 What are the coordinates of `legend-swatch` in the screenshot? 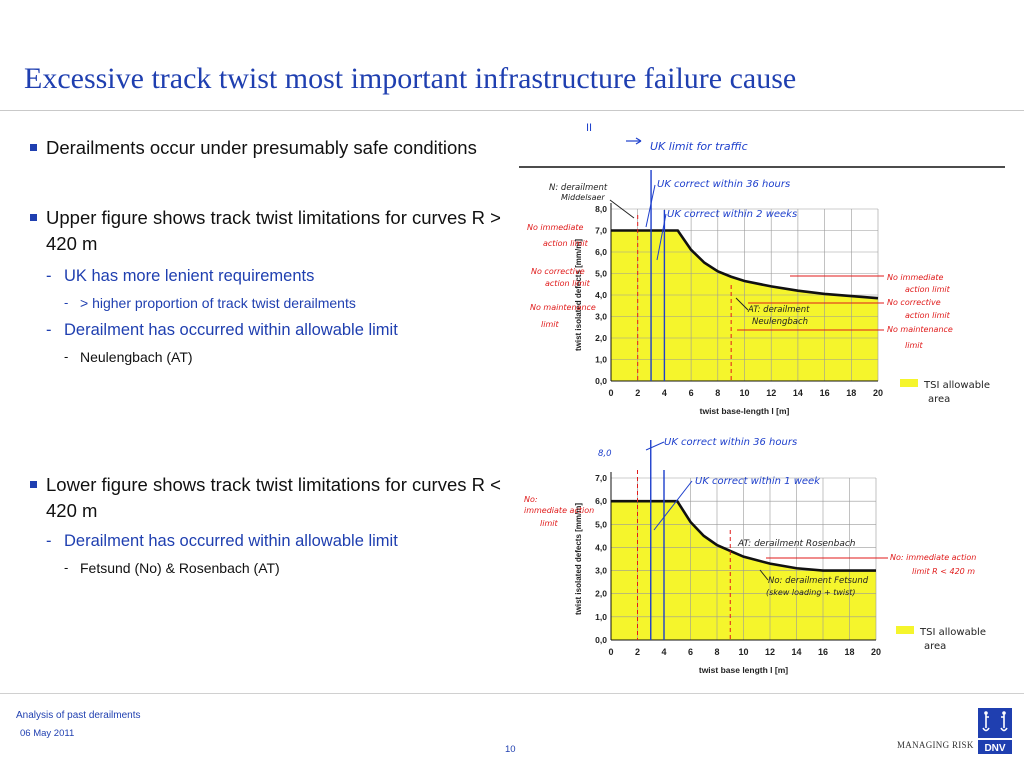 It's located at (905, 630).